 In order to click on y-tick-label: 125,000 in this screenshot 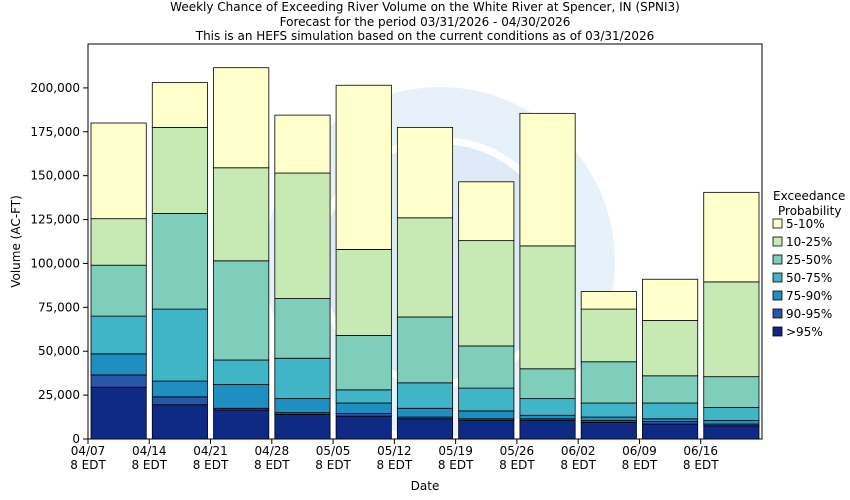, I will do `click(55, 220)`.